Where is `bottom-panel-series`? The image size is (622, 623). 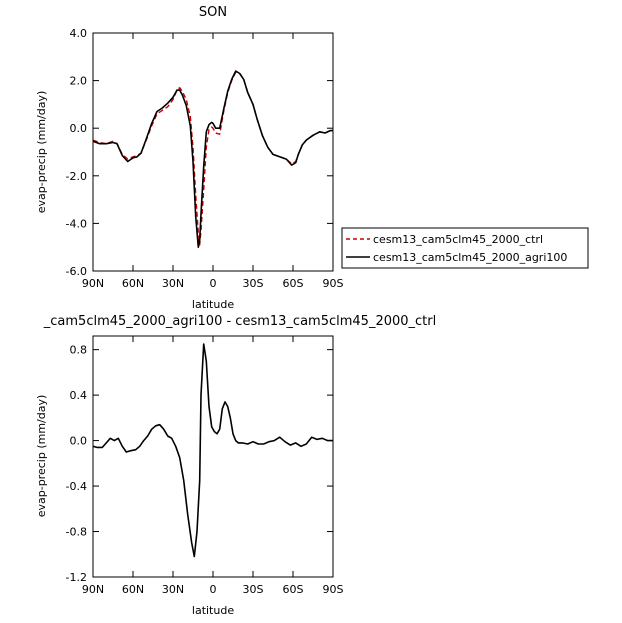 bottom-panel-series is located at coordinates (212, 450).